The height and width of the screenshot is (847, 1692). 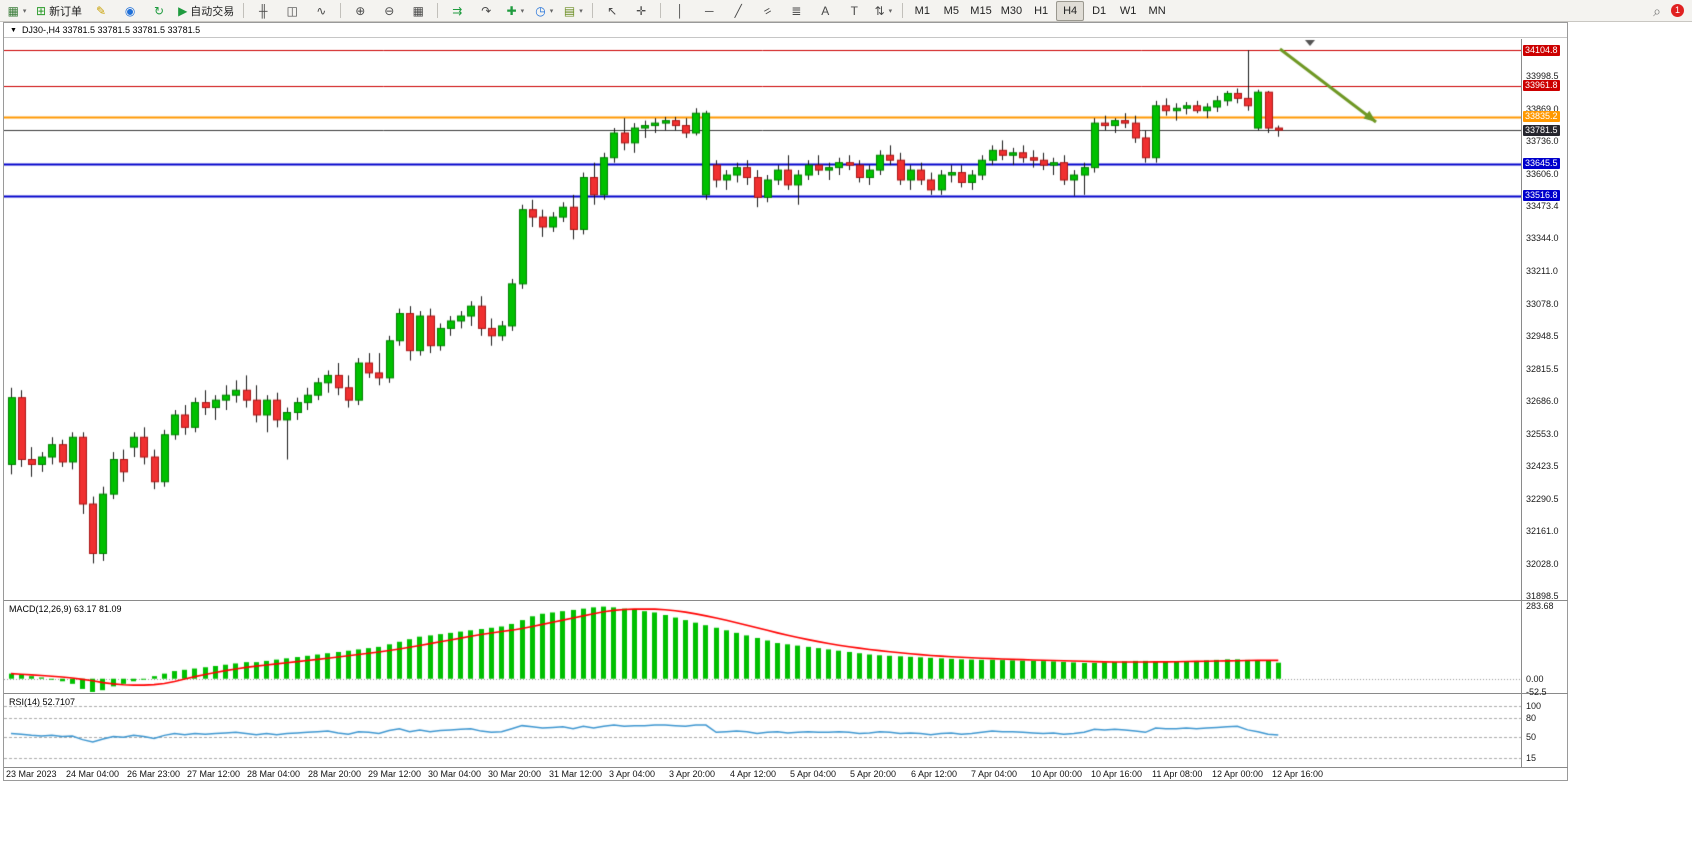 I want to click on tile-windows-button: ▦, so click(x=418, y=11).